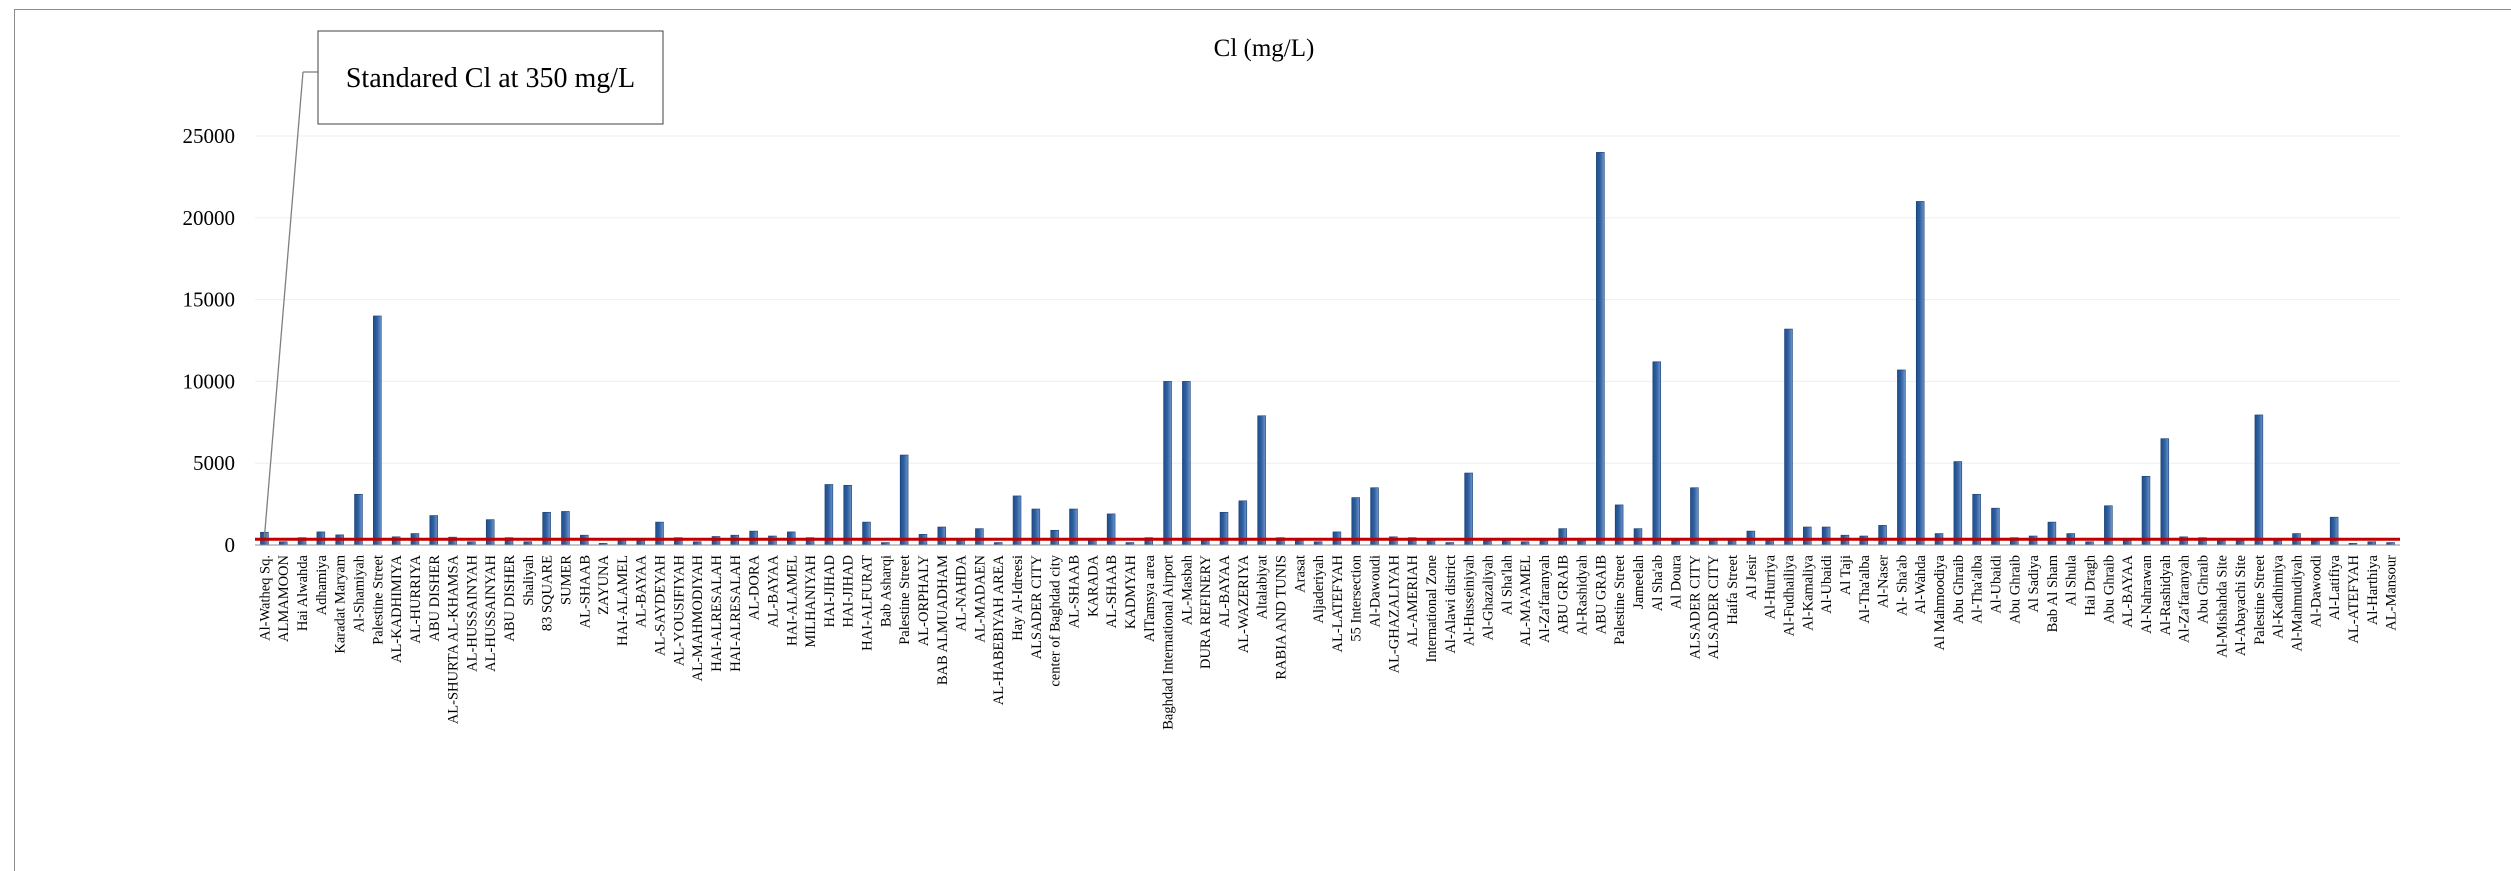 The image size is (2511, 871). Describe the element at coordinates (341, 603) in the screenshot. I see `x-tick-label: Karadat Maryam` at that location.